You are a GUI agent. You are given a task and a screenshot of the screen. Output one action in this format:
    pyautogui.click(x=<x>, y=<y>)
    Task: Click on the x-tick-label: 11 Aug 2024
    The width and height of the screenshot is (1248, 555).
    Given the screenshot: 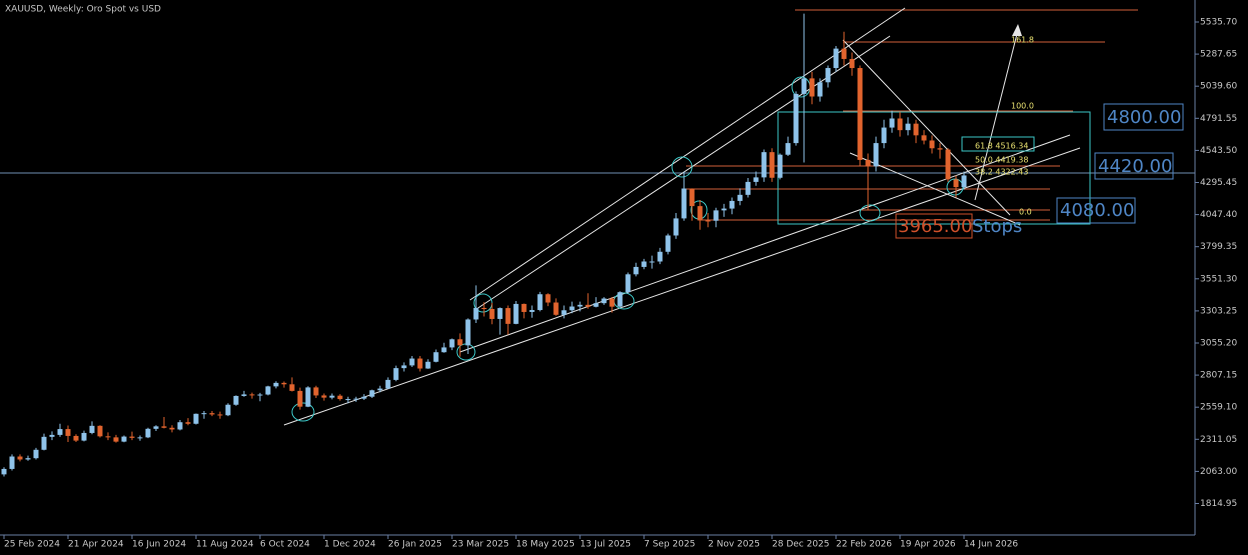 What is the action you would take?
    pyautogui.click(x=225, y=545)
    